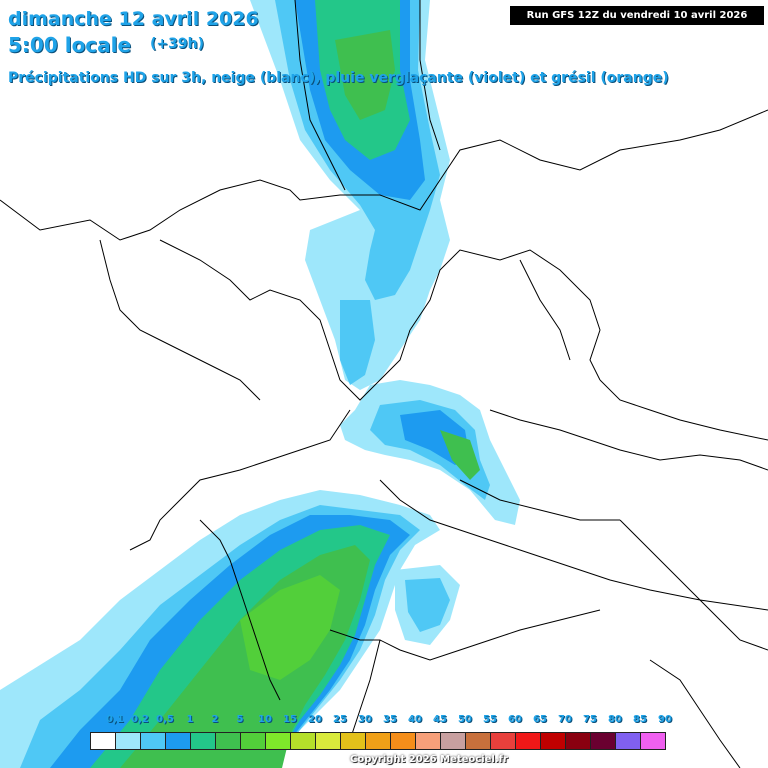  I want to click on legend-label: 0,1, so click(115, 719).